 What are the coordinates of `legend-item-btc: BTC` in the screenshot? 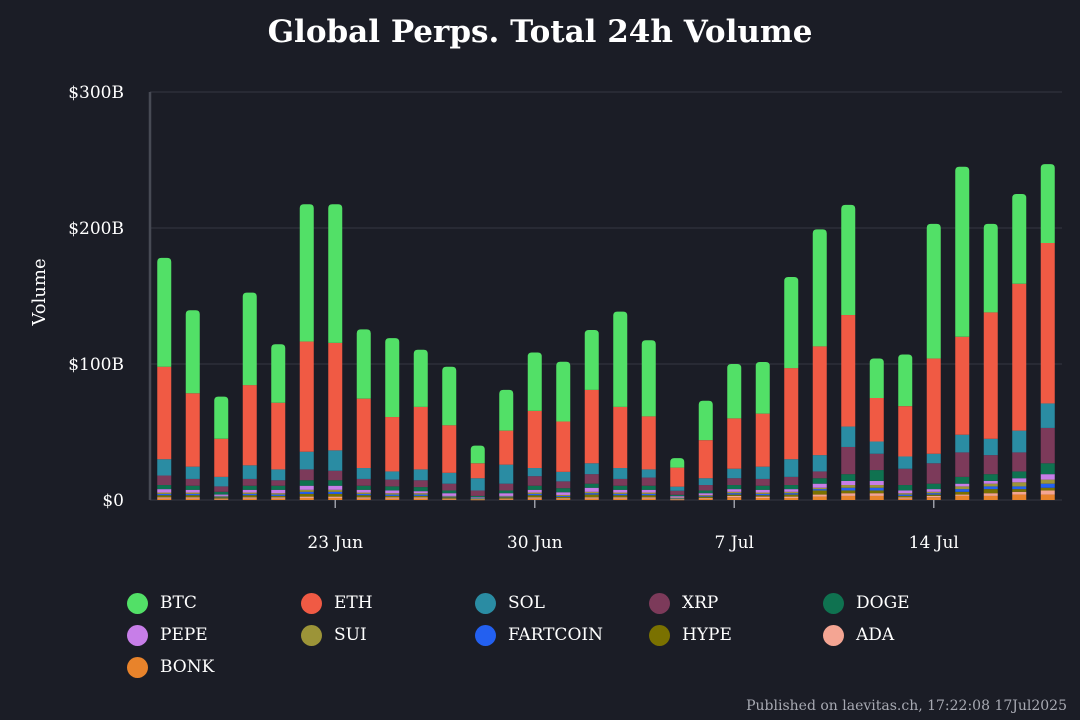 It's located at (162, 603).